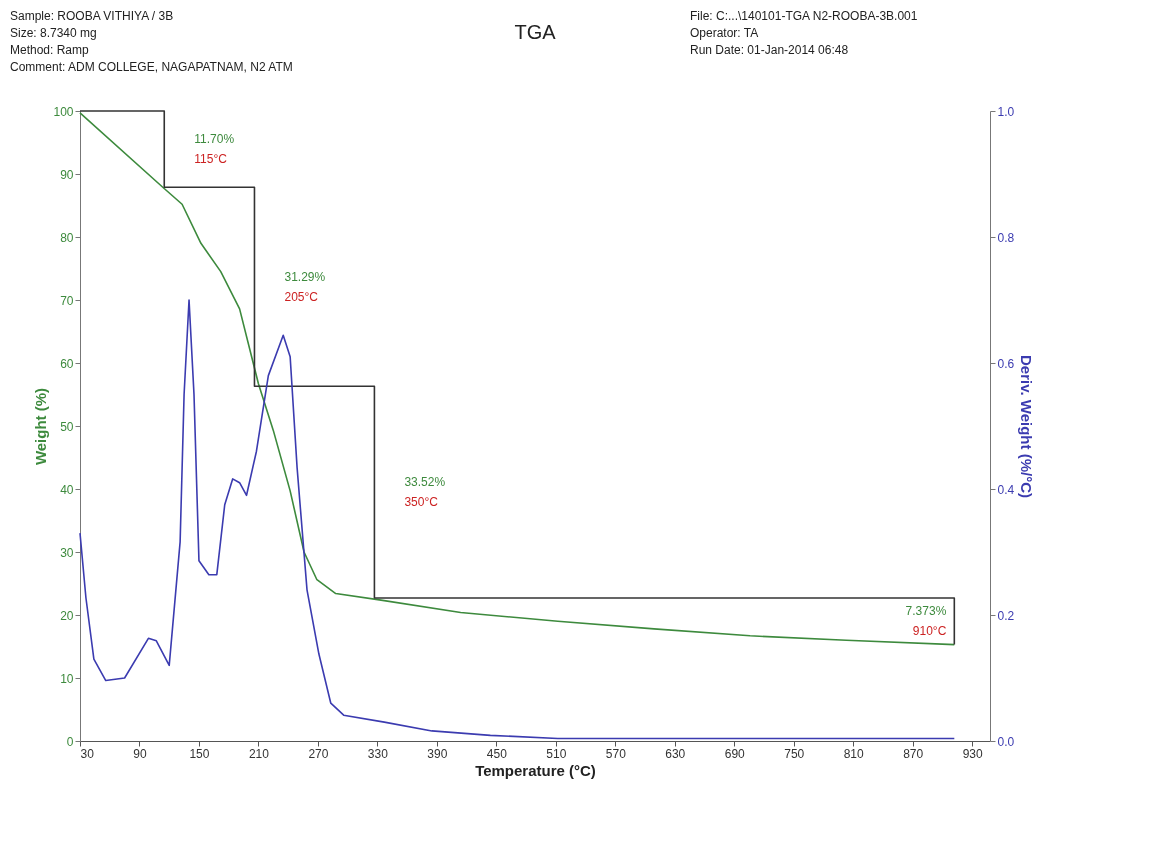 The width and height of the screenshot is (1155, 858). I want to click on x-tick-label: 150, so click(199, 753).